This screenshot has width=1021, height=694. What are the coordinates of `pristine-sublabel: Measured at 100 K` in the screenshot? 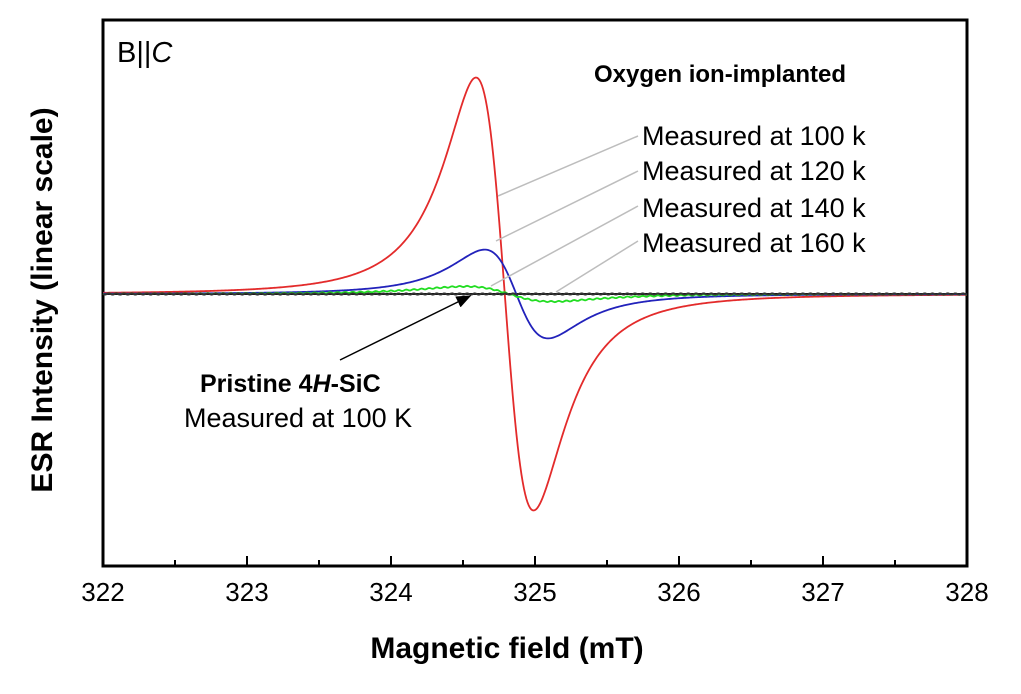 It's located at (298, 418).